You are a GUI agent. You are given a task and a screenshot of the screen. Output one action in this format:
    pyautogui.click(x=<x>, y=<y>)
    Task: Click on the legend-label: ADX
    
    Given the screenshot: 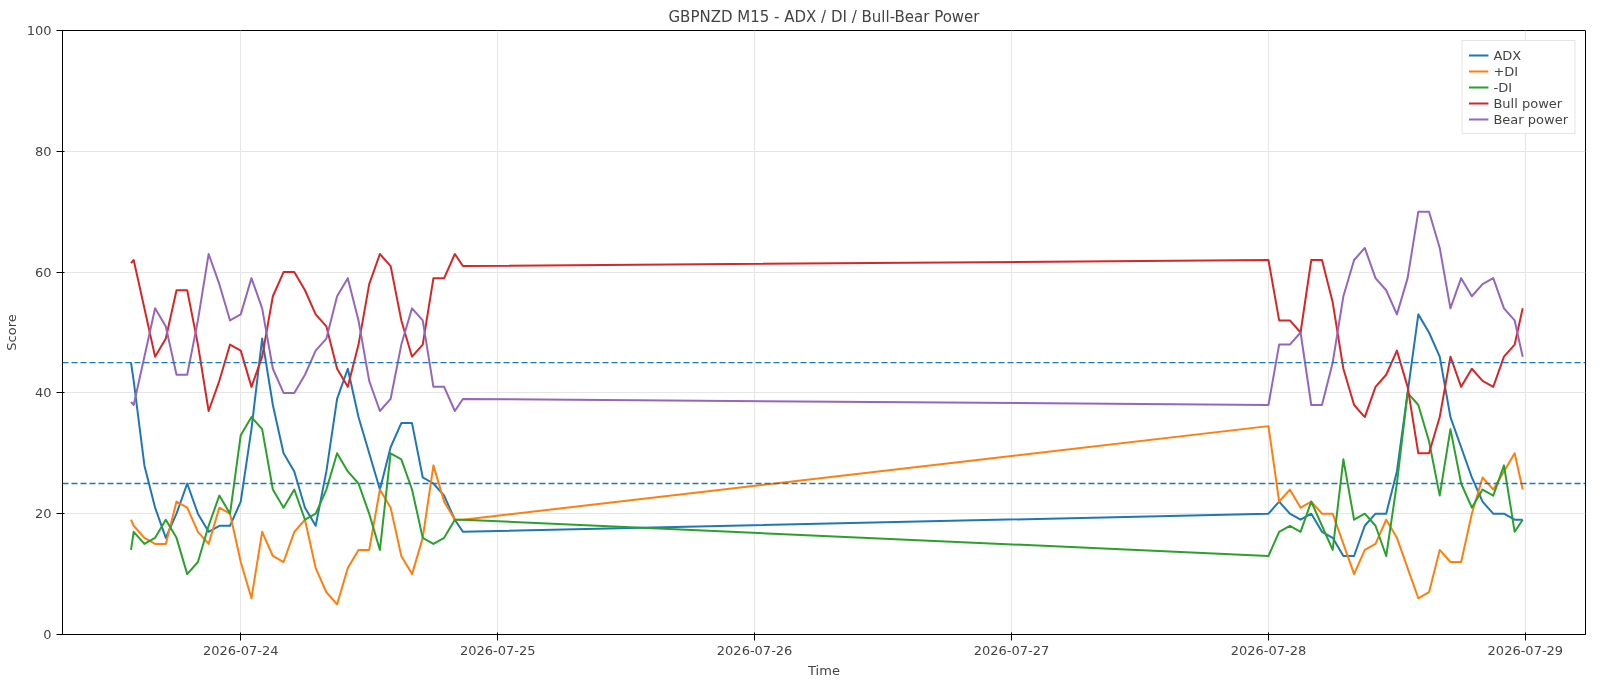 What is the action you would take?
    pyautogui.click(x=1507, y=55)
    